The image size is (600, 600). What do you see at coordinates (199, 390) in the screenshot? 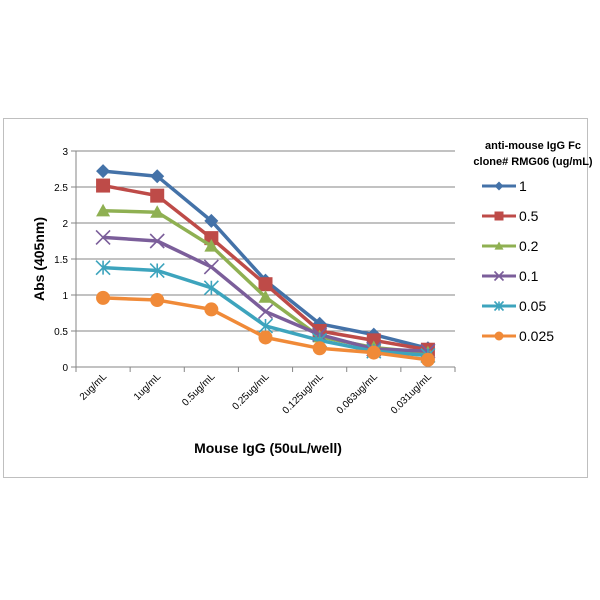
I see `x-tick-label: 0.5ug/mL` at bounding box center [199, 390].